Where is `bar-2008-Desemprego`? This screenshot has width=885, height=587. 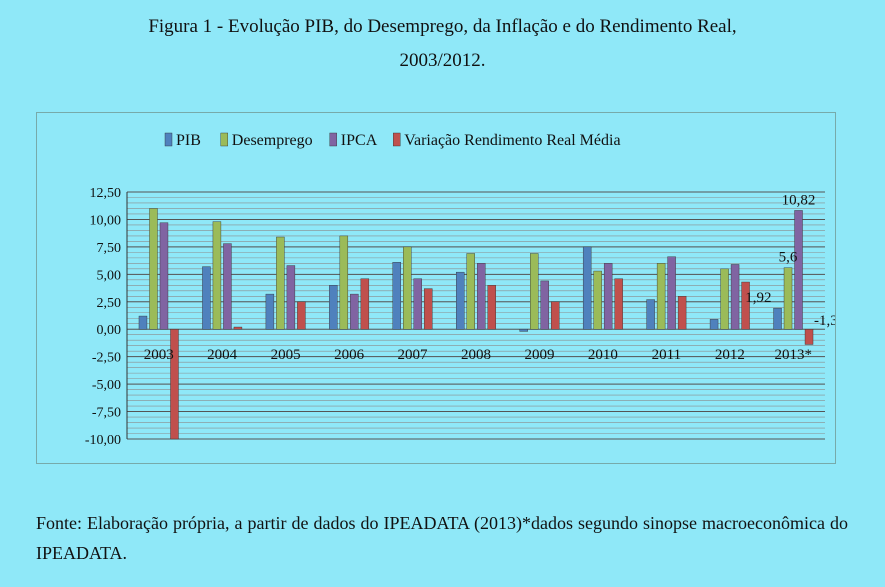 bar-2008-Desemprego is located at coordinates (470, 291).